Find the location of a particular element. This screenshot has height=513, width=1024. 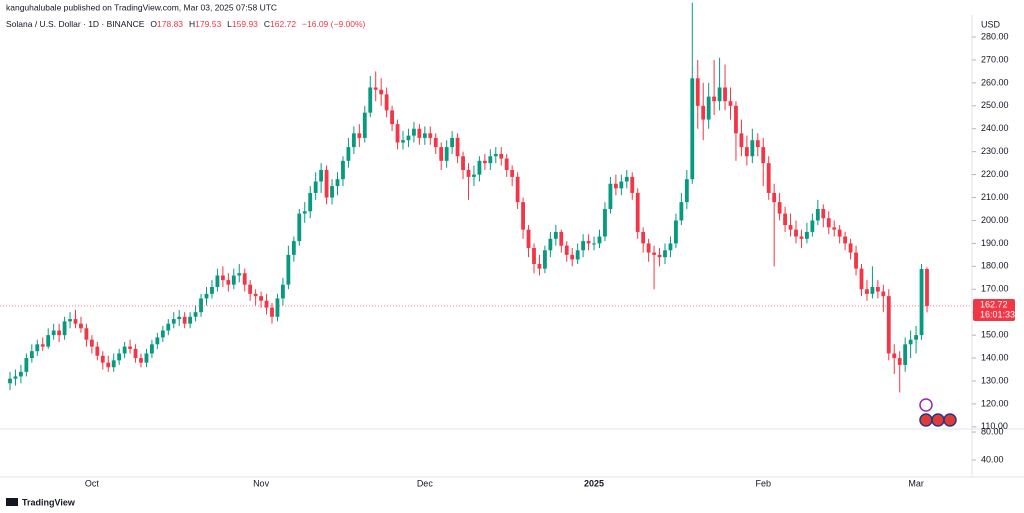

y-tick-label: 220.00 is located at coordinates (995, 174).